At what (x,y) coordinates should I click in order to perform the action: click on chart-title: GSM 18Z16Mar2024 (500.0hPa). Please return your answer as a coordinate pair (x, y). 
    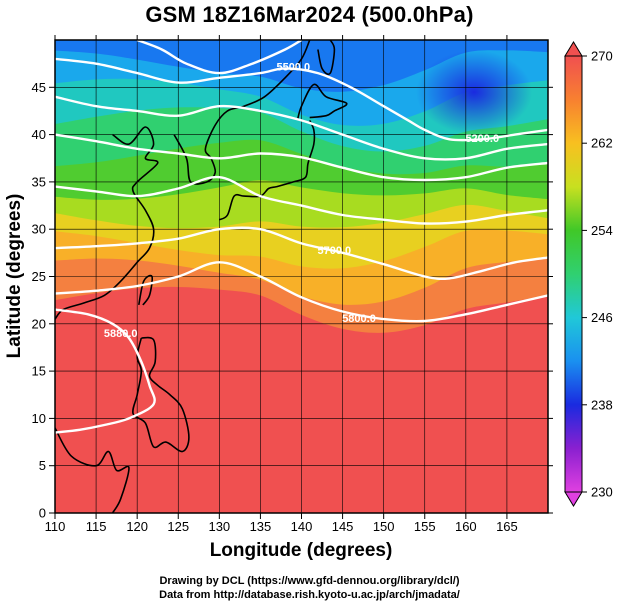
    Looking at the image, I should click on (309, 14).